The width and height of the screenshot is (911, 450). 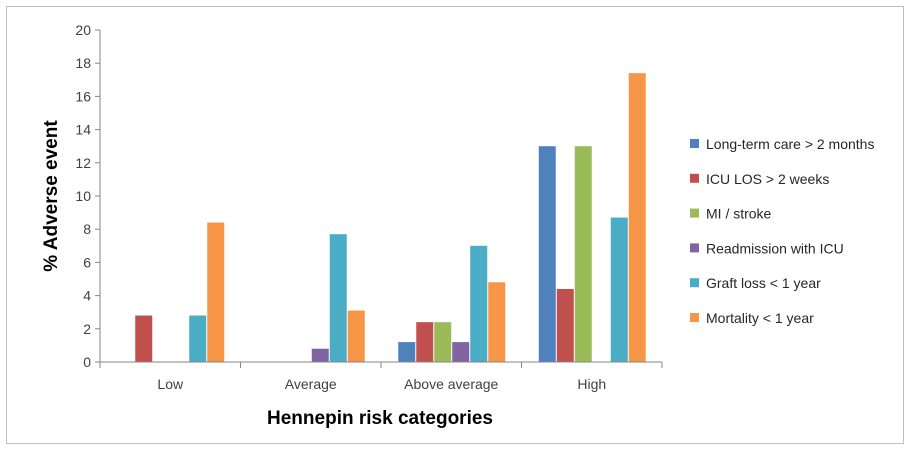 What do you see at coordinates (87, 229) in the screenshot?
I see `y-tick-label: 8` at bounding box center [87, 229].